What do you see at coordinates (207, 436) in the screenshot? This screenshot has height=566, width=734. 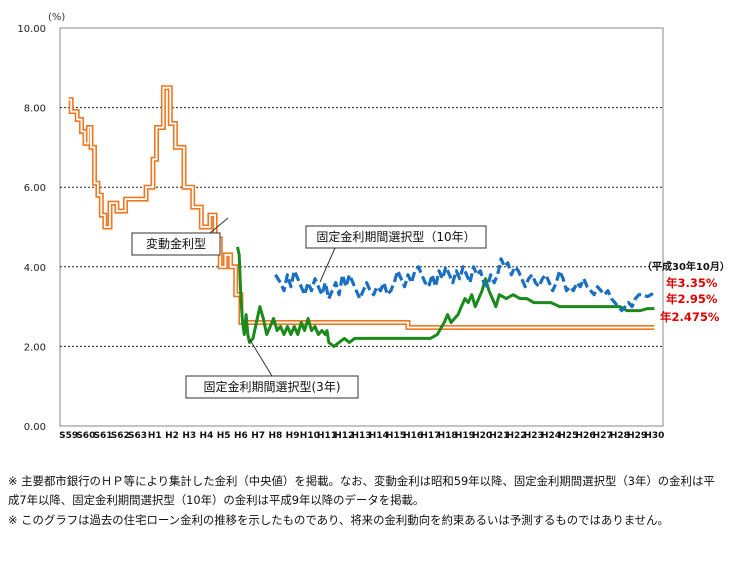 I see `x-tick-label: H4` at bounding box center [207, 436].